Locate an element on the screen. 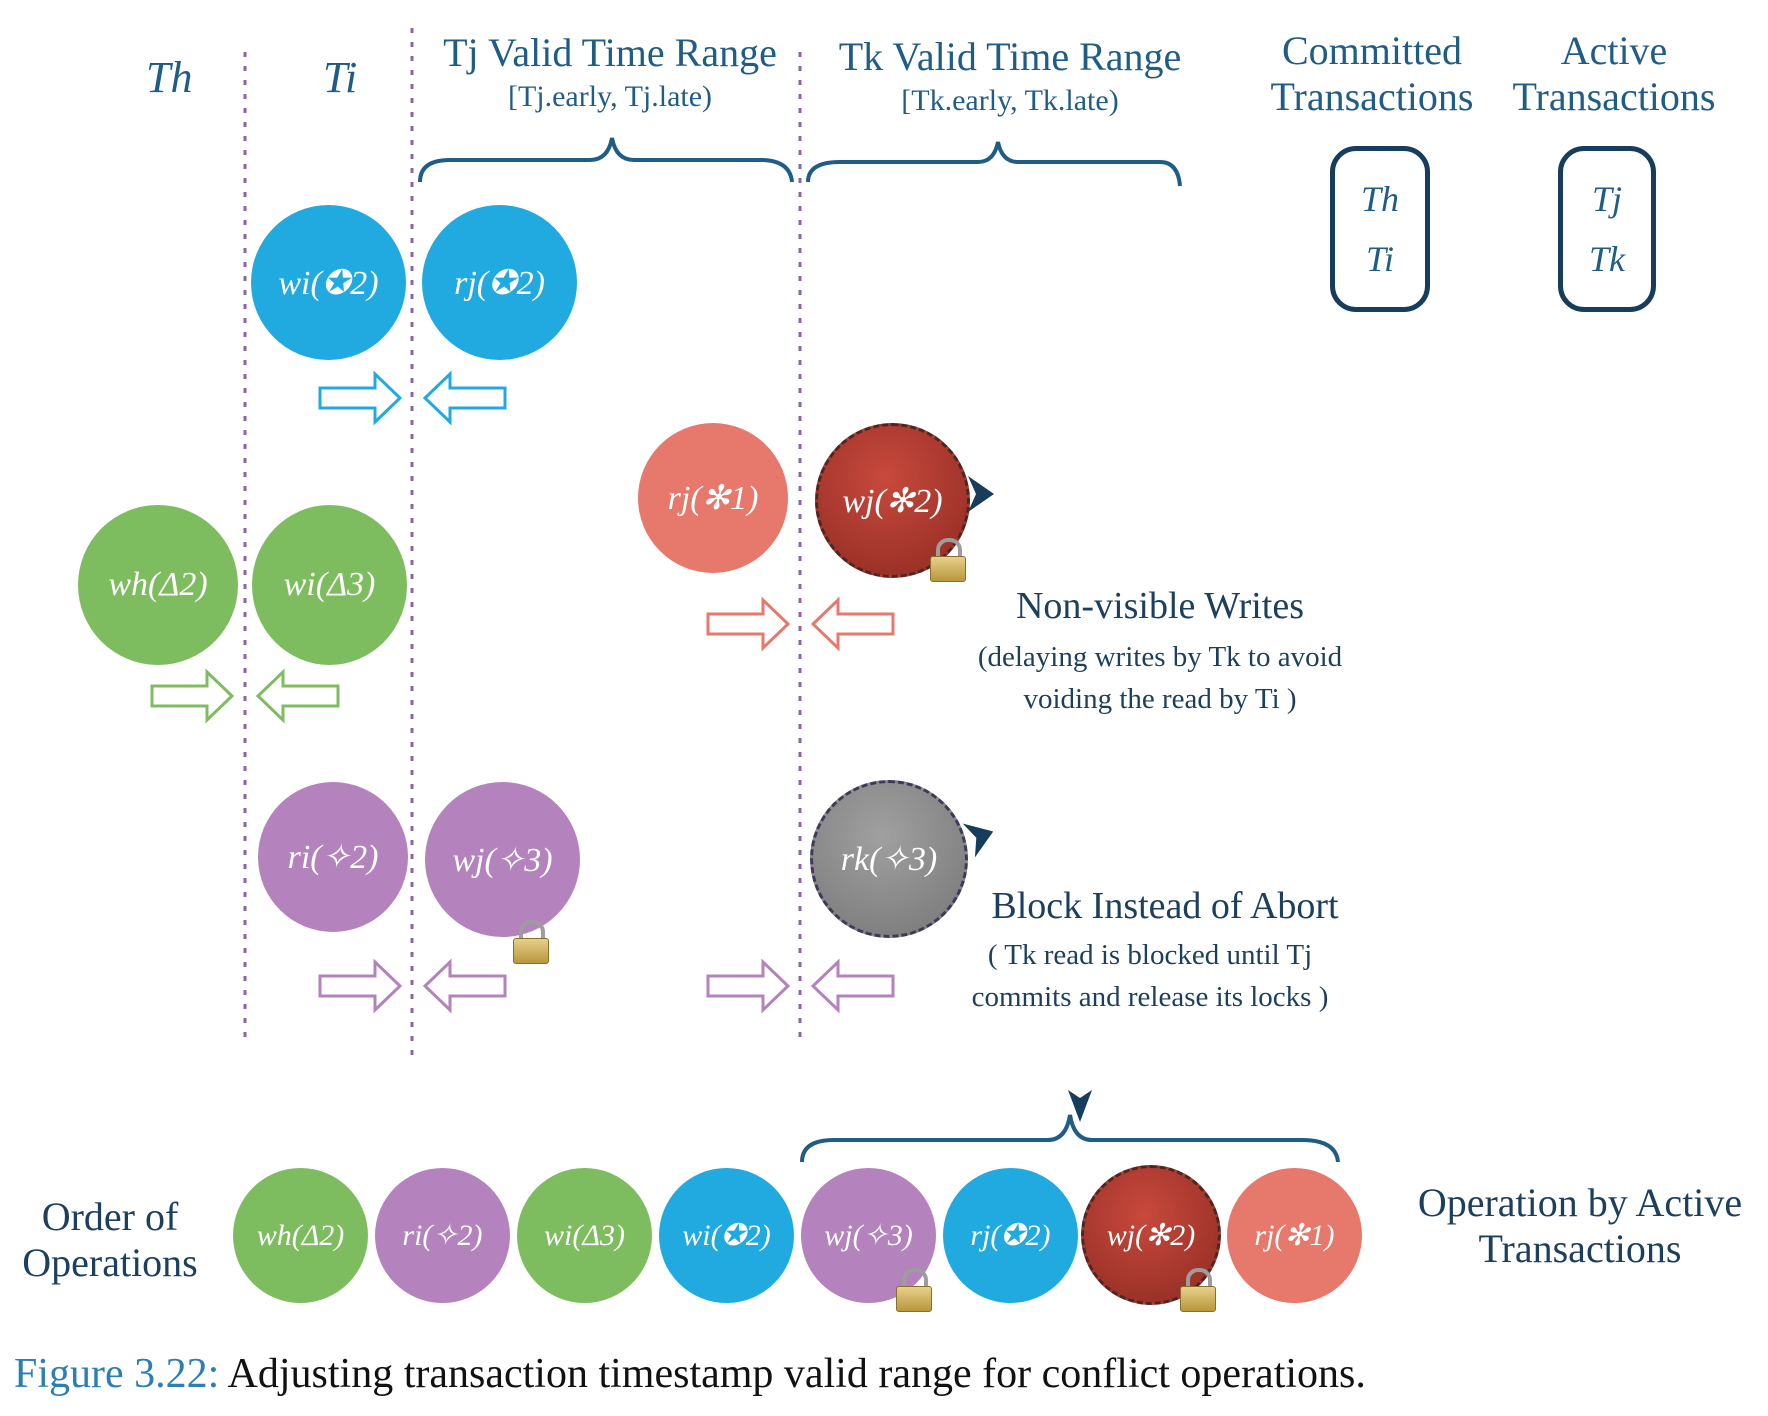  order-label-1: Order of is located at coordinates (110, 1216).